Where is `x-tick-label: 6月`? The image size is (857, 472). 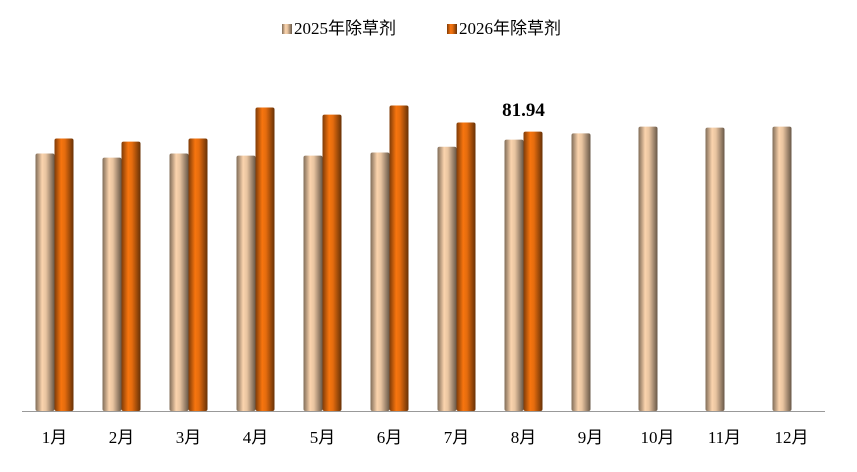 x-tick-label: 6月 is located at coordinates (390, 437).